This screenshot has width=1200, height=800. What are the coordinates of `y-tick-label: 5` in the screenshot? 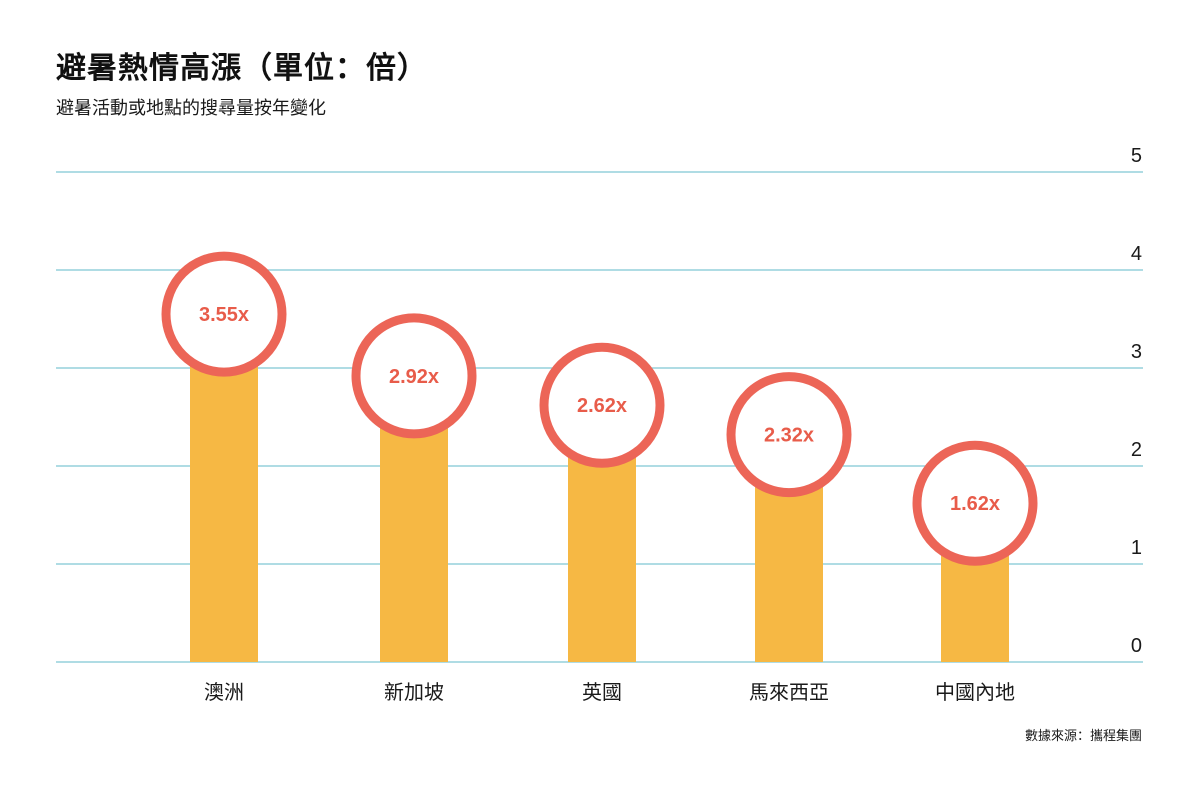 It's located at (1136, 156).